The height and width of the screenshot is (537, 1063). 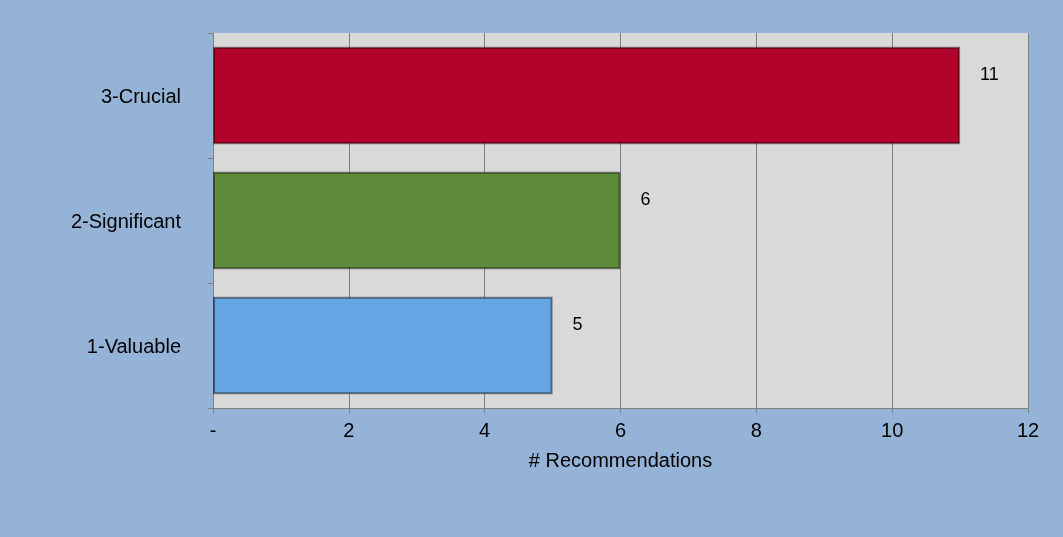 I want to click on data-label: 5, so click(x=577, y=323).